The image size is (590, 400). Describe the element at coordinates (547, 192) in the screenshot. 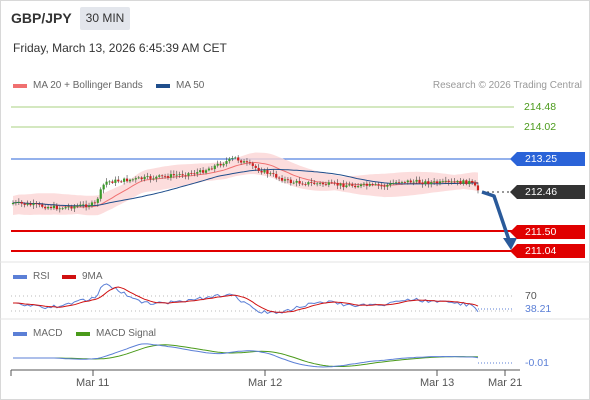

I see `last-price-tag: 212.46` at that location.